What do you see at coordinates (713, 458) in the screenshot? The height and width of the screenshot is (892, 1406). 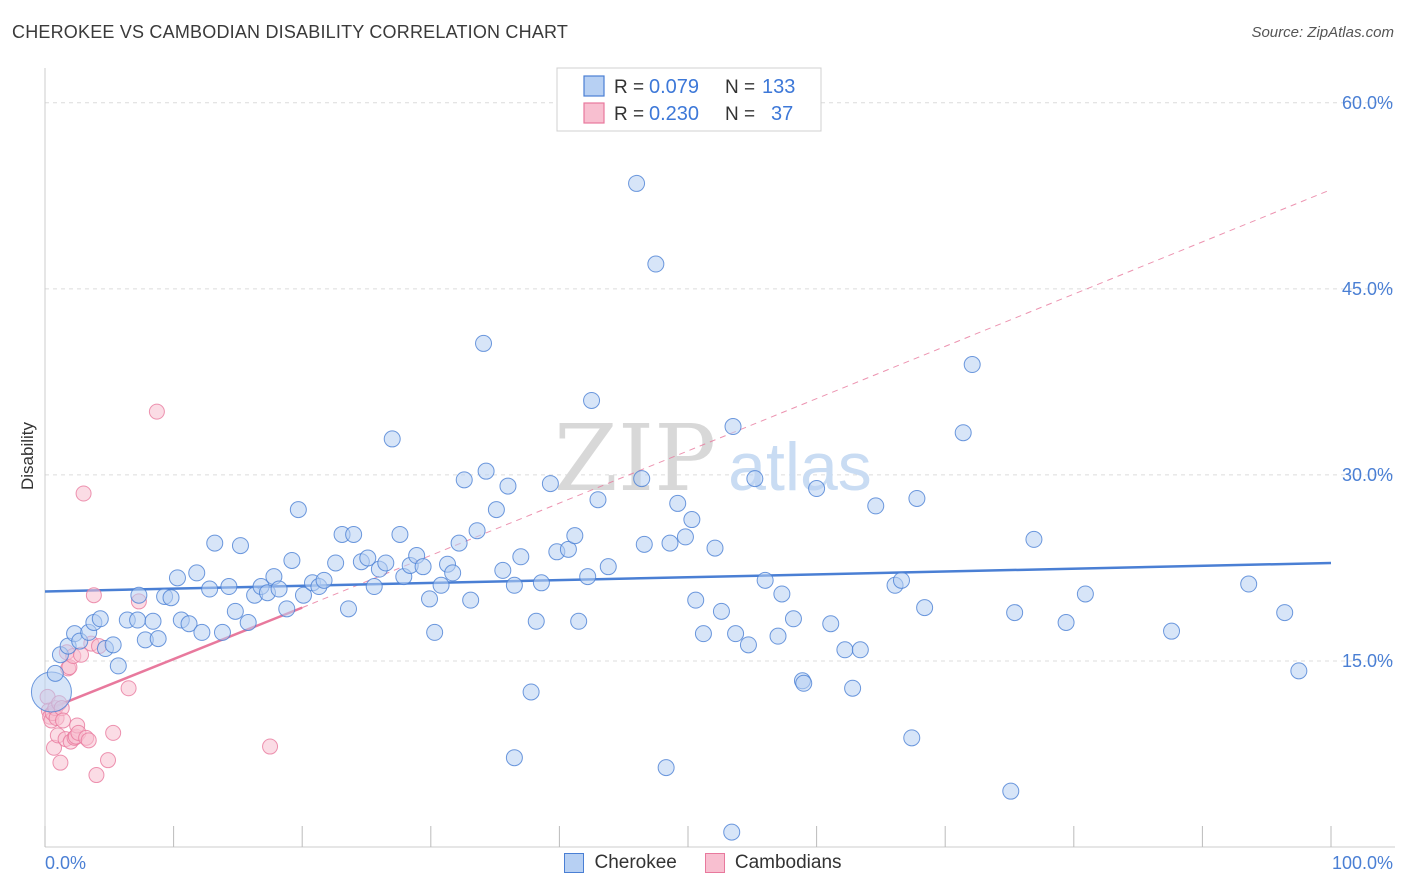 I see `watermark: ZIP atlas` at bounding box center [713, 458].